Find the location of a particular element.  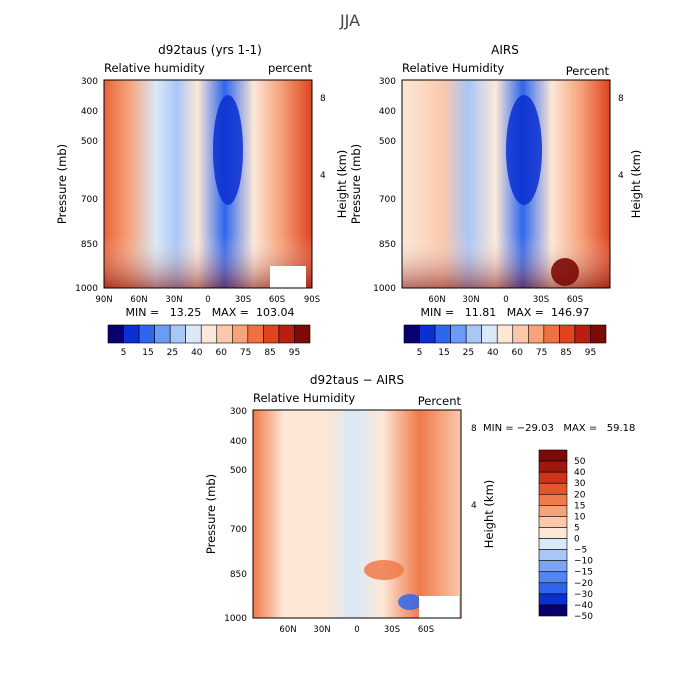

colorbar-label: −5 is located at coordinates (580, 551).